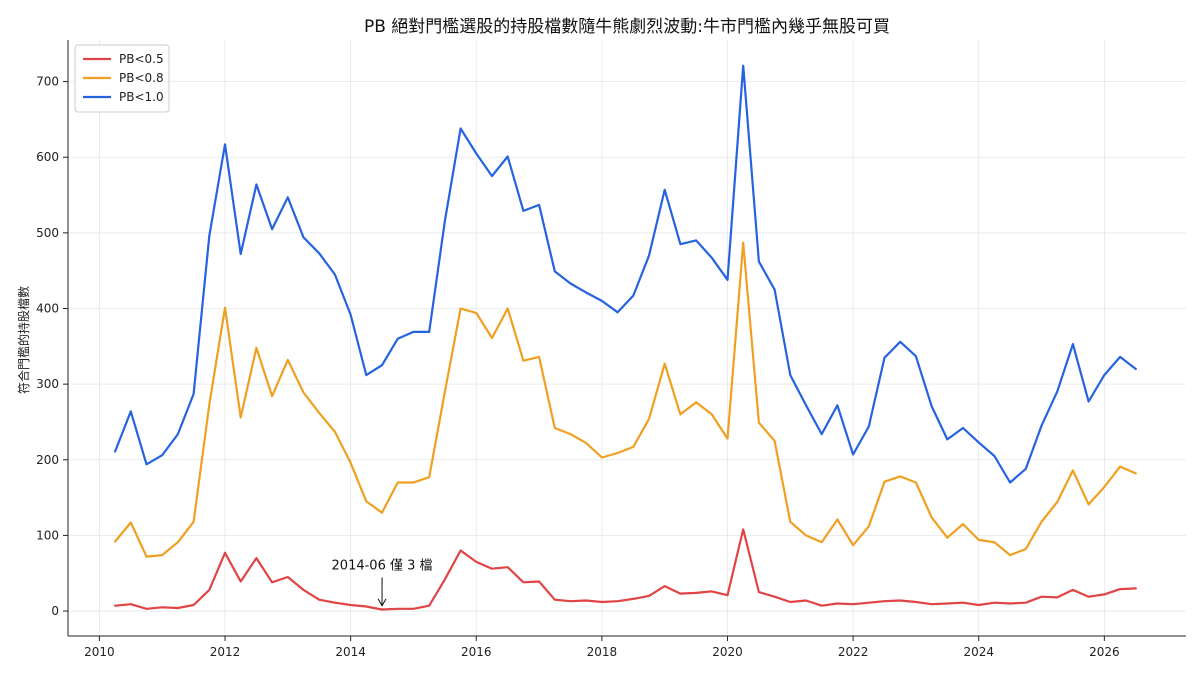  I want to click on x-tick-label: 2014, so click(350, 652).